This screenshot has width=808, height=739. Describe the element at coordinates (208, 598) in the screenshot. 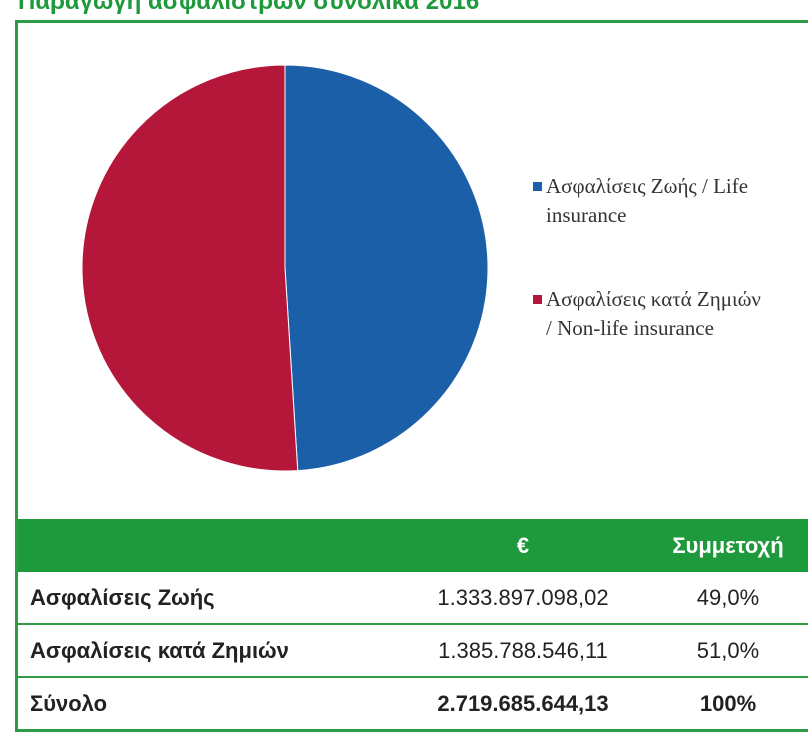

I see `table-cell: Ασφαλίσεις Ζωής` at that location.